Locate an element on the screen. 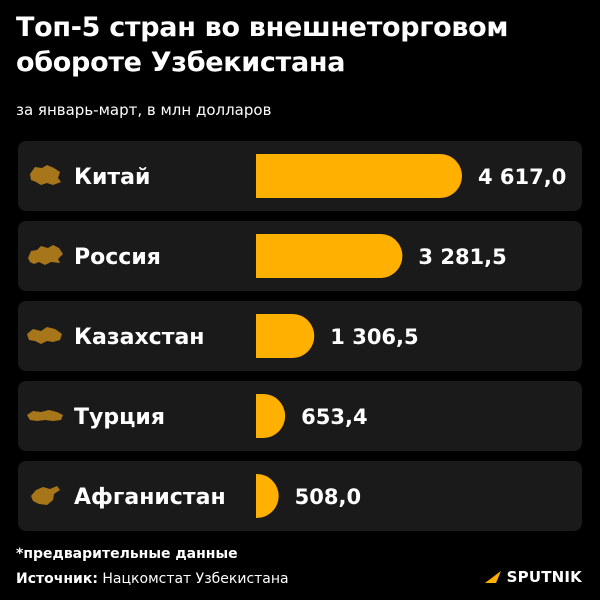 This screenshot has width=600, height=600. source-label: Источник: is located at coordinates (57, 579).